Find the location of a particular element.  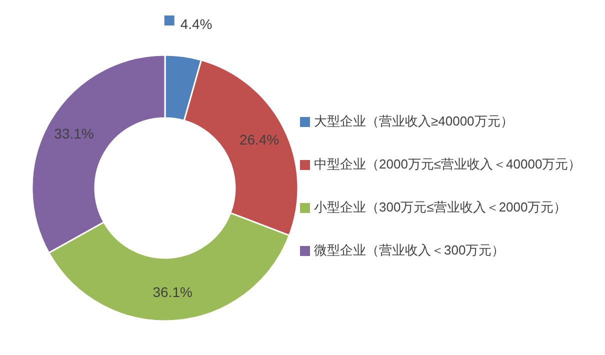

data-label: 36.1% is located at coordinates (172, 292).